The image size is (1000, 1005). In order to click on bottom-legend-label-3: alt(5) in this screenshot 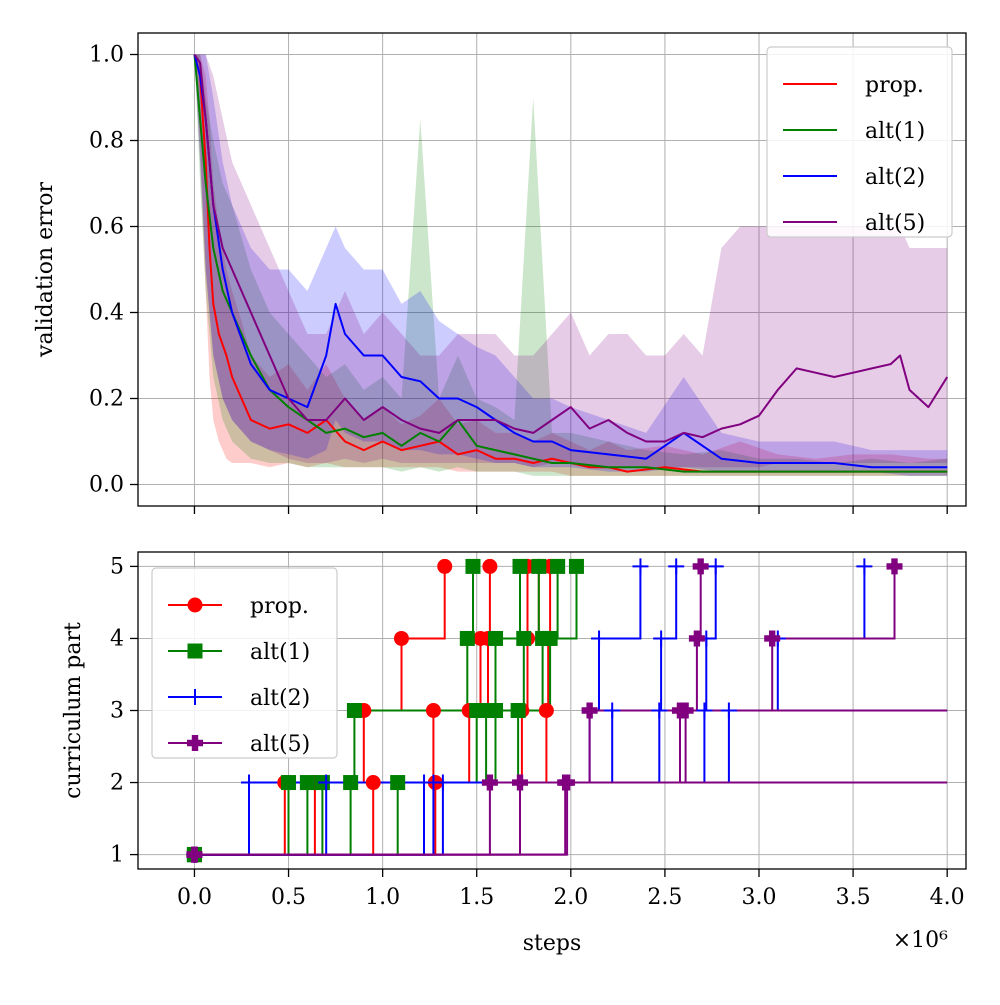, I will do `click(280, 744)`.